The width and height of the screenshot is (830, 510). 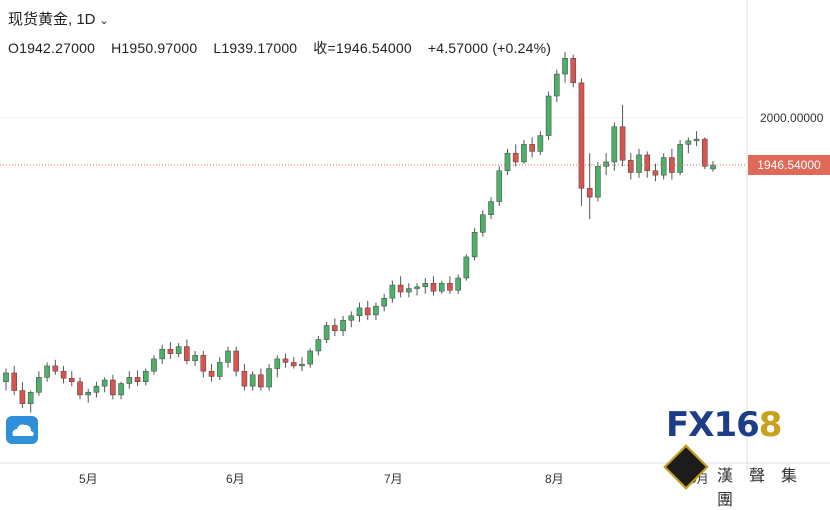 What do you see at coordinates (154, 48) in the screenshot?
I see `ohlc-high: H1950.97000` at bounding box center [154, 48].